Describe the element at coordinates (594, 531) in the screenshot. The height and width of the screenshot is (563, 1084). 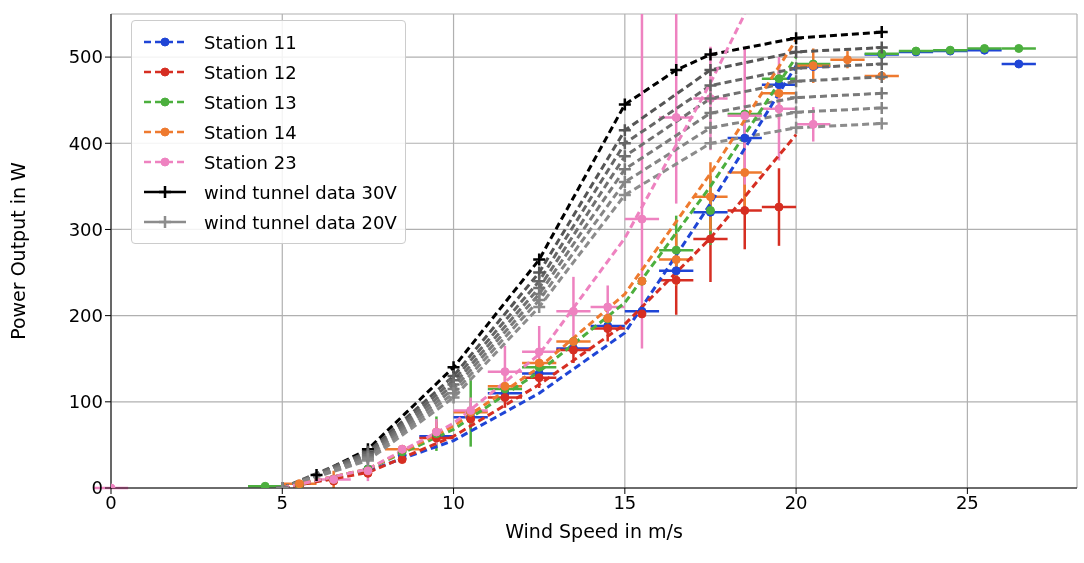
I see `x-axis-title: Wind Speed in m/s` at that location.